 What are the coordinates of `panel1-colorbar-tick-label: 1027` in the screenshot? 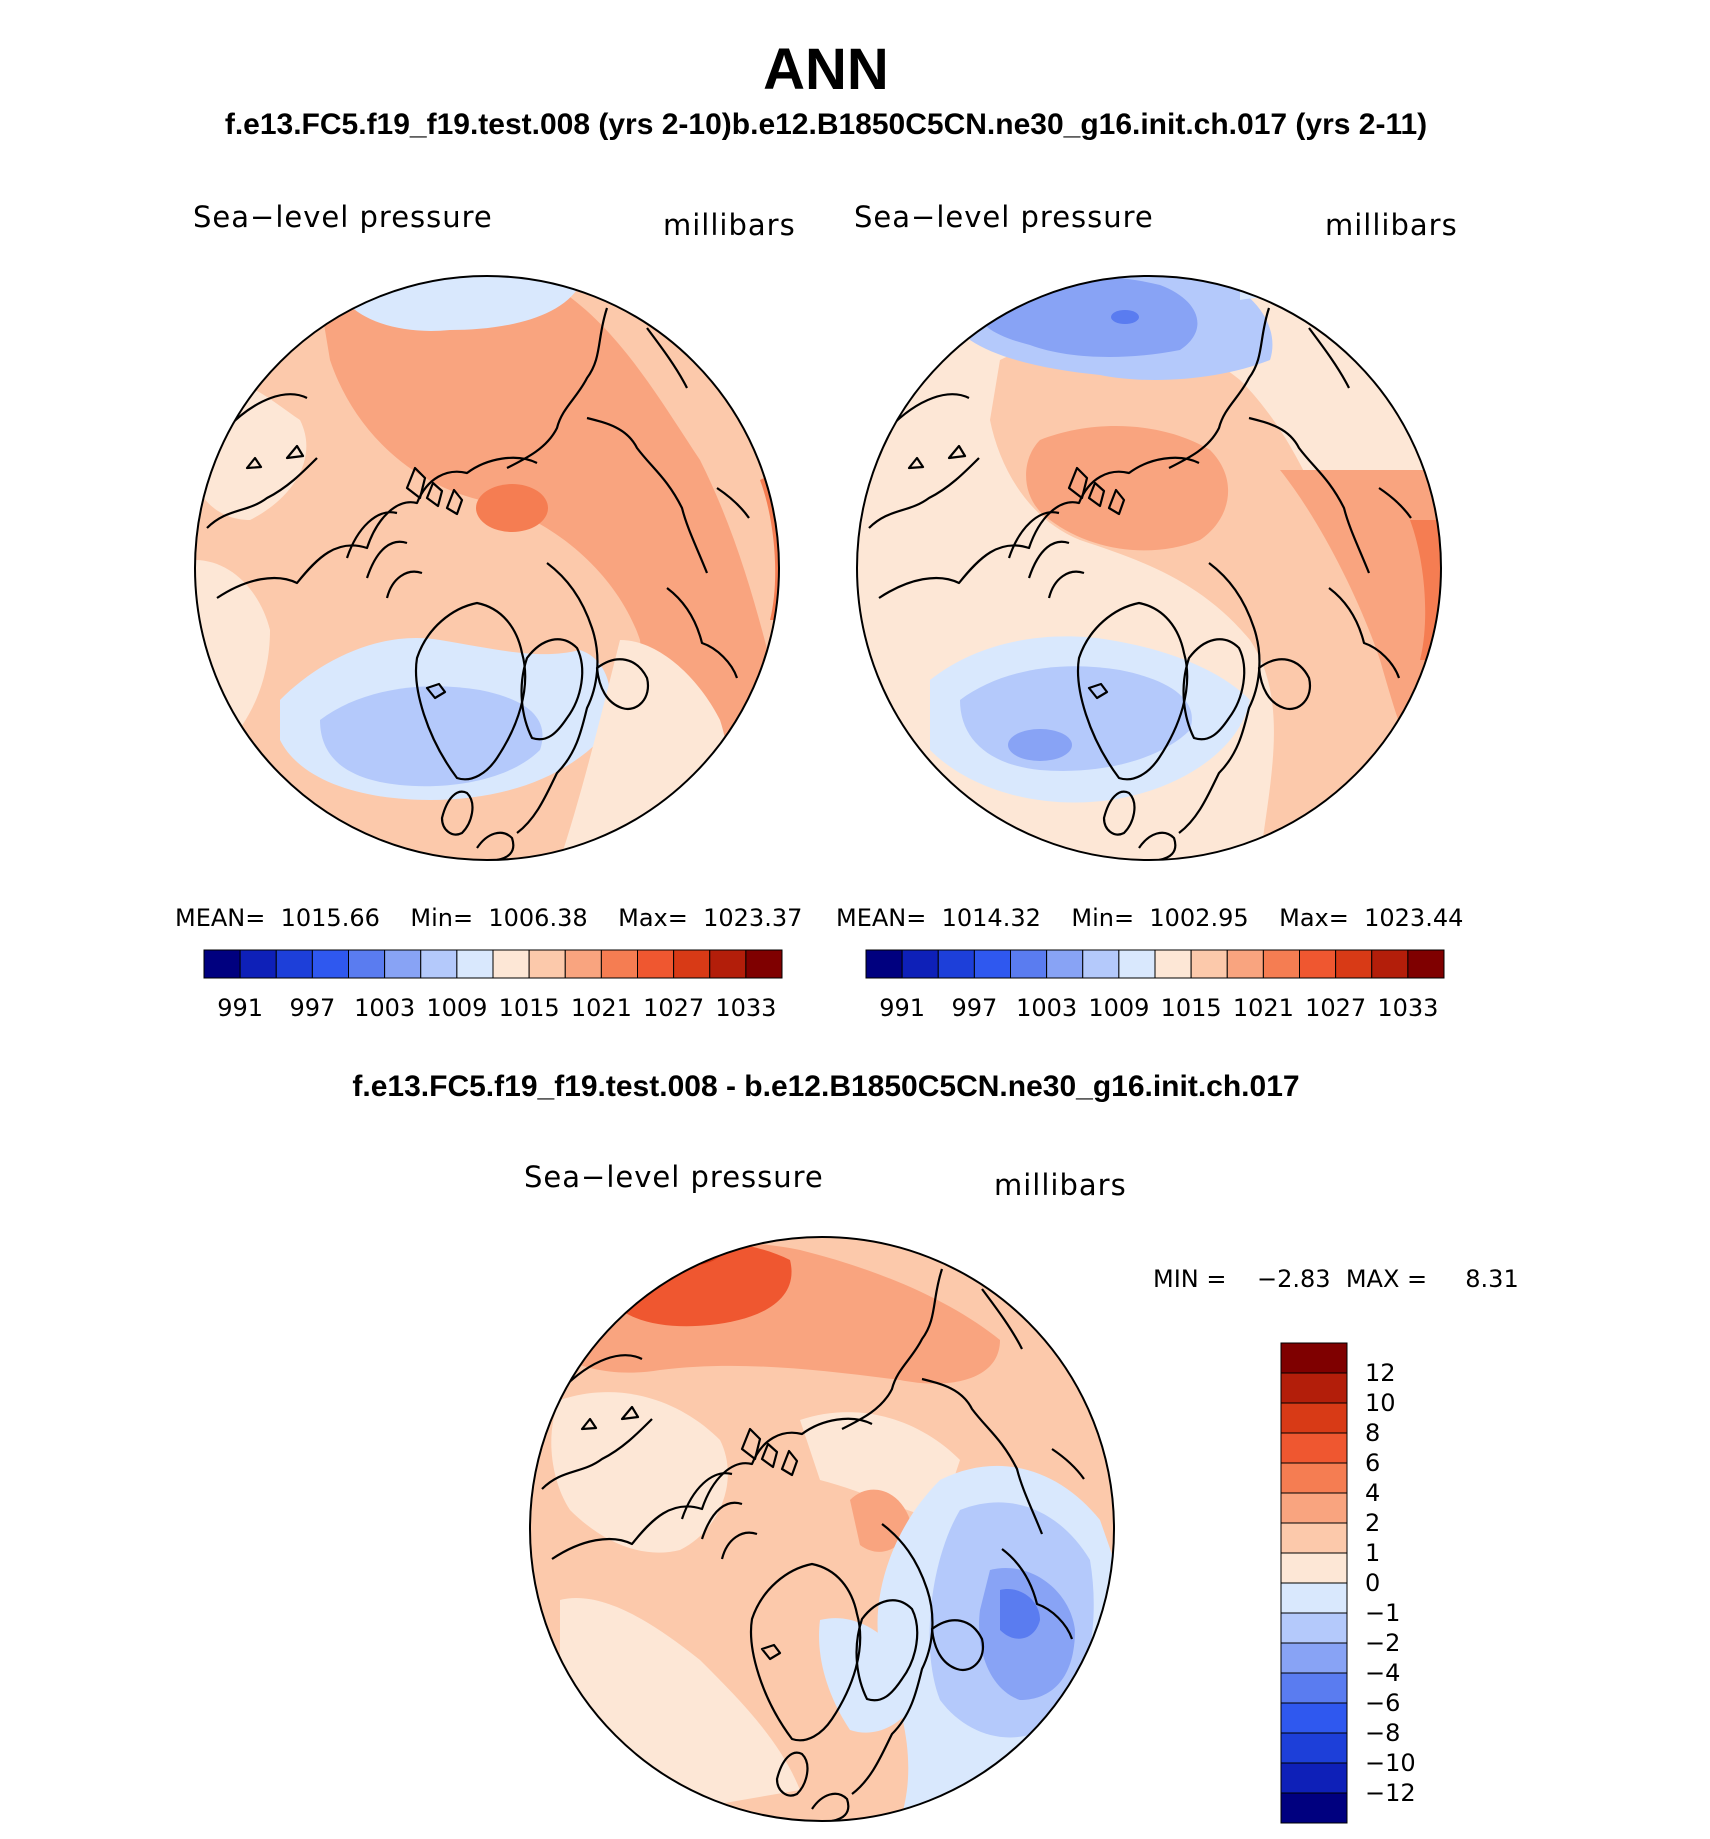 It's located at (673, 1008).